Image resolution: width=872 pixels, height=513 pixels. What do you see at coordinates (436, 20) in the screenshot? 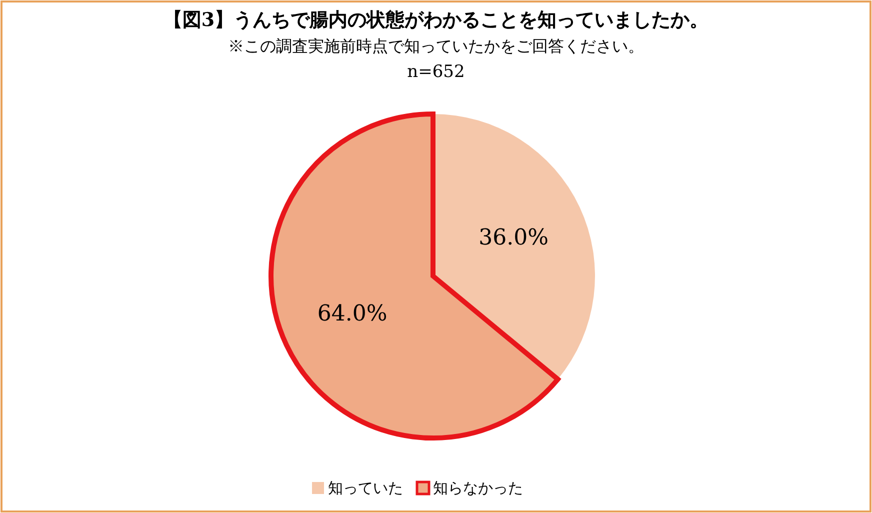
I see `chart-title: 【図3】うんちで腸内の状態がわかることを知っていましたか。` at bounding box center [436, 20].